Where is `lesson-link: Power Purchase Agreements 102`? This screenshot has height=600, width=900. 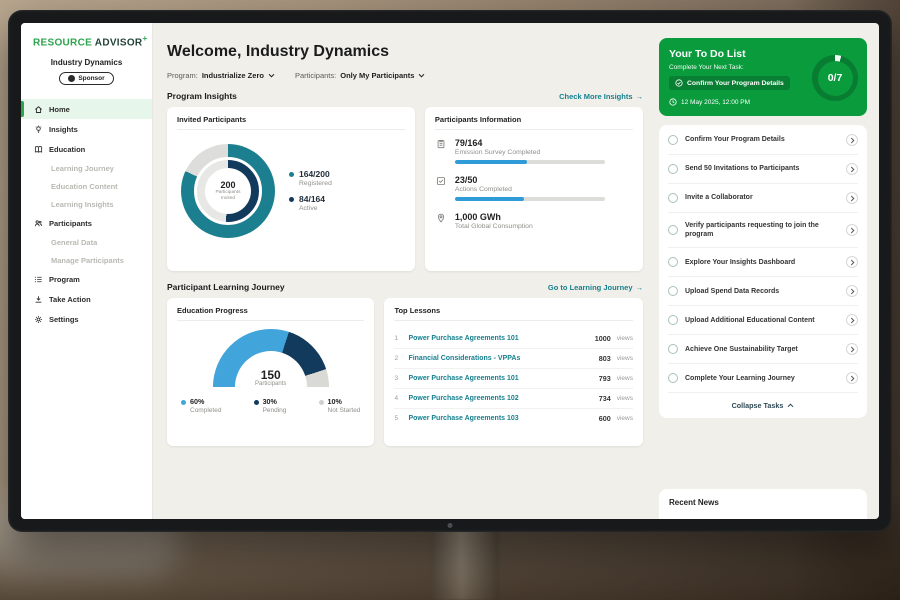
lesson-link: Power Purchase Agreements 102 is located at coordinates (463, 398).